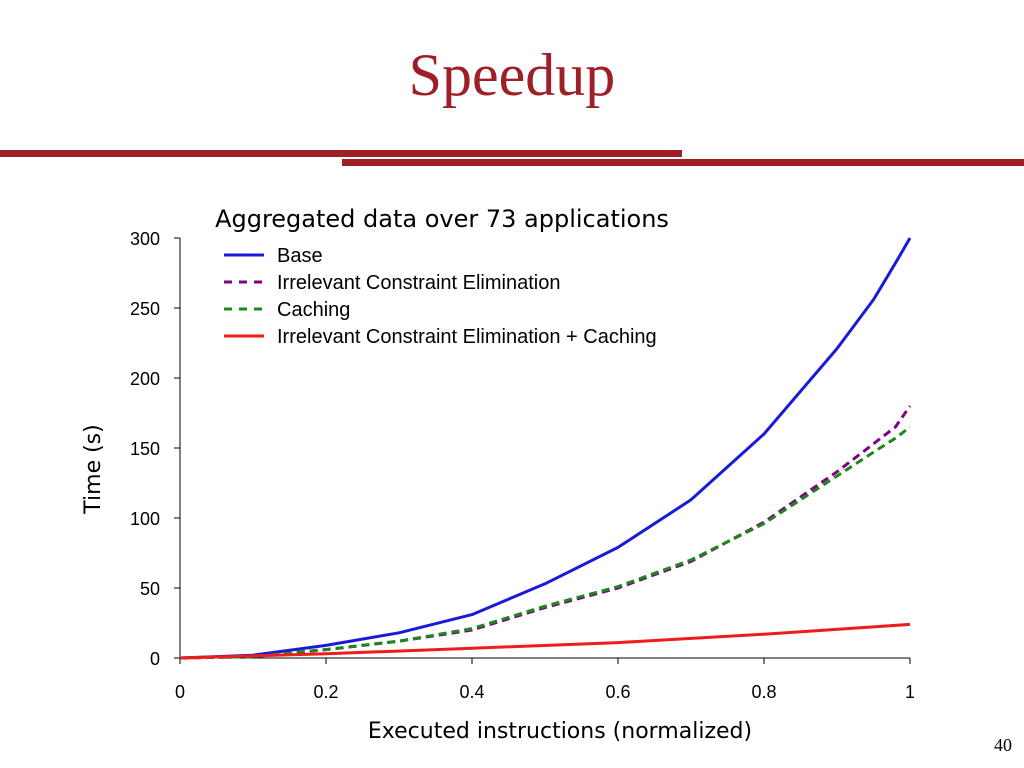  What do you see at coordinates (442, 219) in the screenshot?
I see `chart-title: Aggregated data over 73 applications` at bounding box center [442, 219].